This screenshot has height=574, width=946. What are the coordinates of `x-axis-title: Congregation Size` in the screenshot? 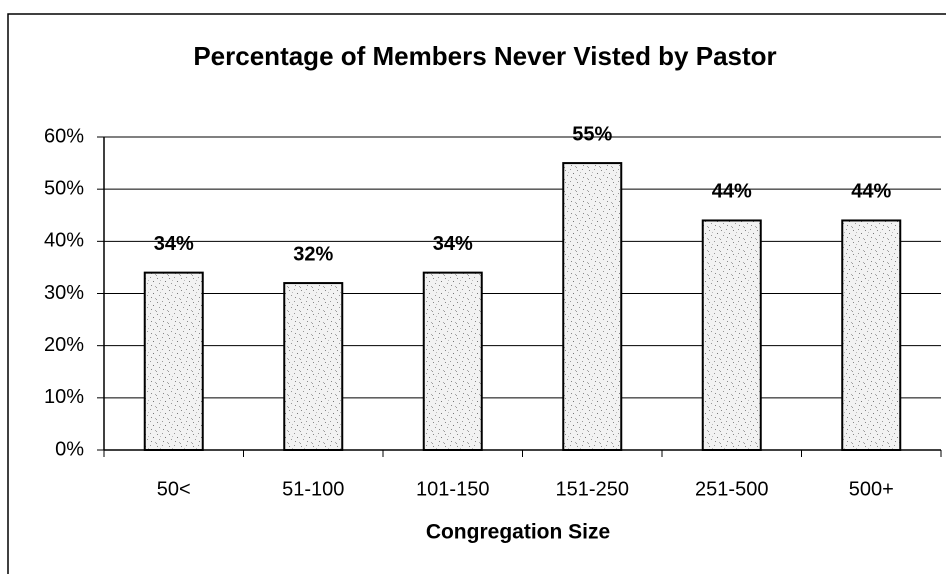 It's located at (518, 532).